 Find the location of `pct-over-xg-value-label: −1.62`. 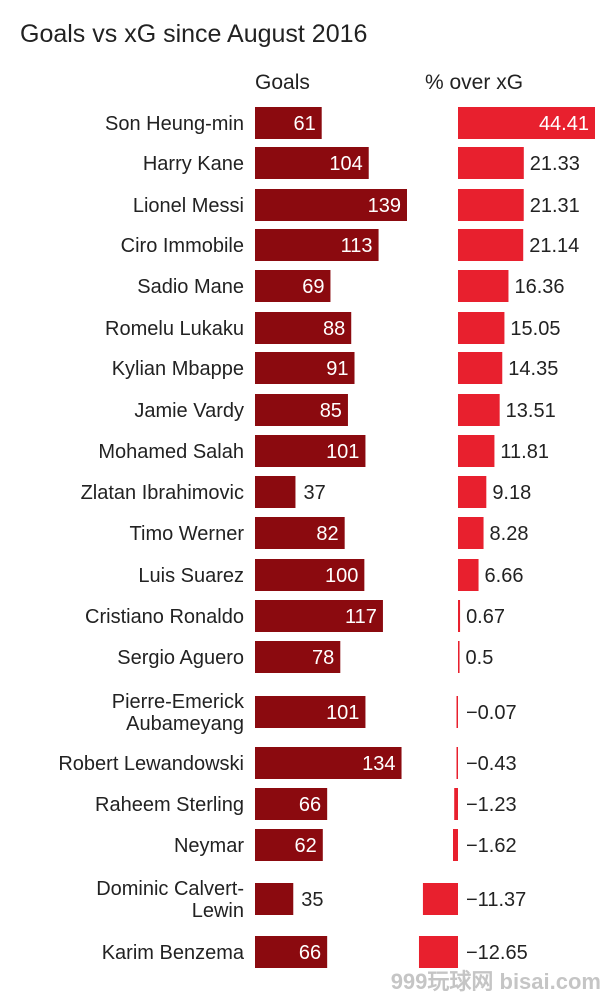

pct-over-xg-value-label: −1.62 is located at coordinates (491, 846).